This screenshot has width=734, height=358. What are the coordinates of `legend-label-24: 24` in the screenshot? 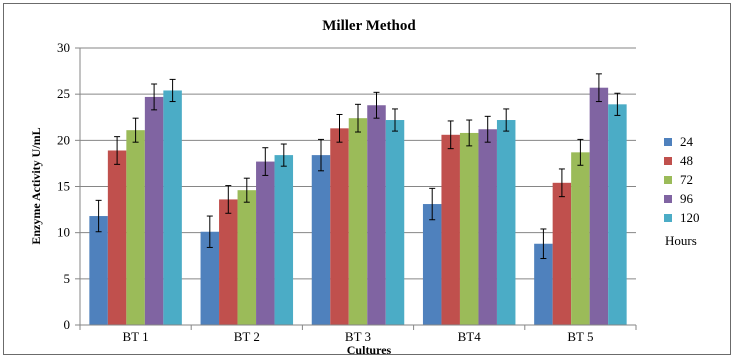 It's located at (687, 141).